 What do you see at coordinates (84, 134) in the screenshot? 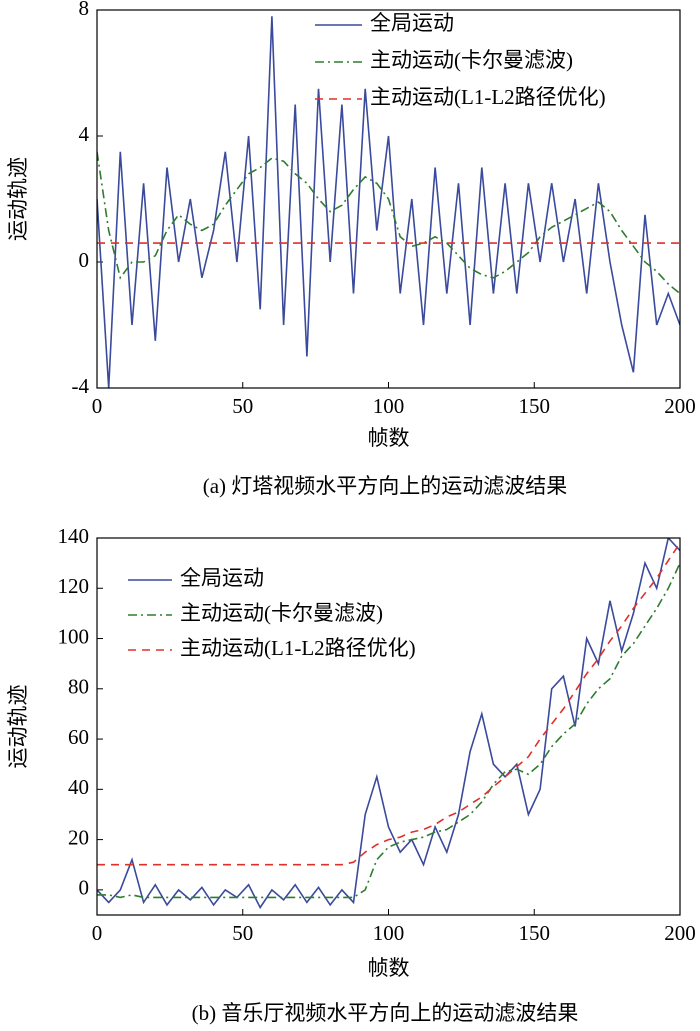
I see `y-tick-label: 4` at bounding box center [84, 134].